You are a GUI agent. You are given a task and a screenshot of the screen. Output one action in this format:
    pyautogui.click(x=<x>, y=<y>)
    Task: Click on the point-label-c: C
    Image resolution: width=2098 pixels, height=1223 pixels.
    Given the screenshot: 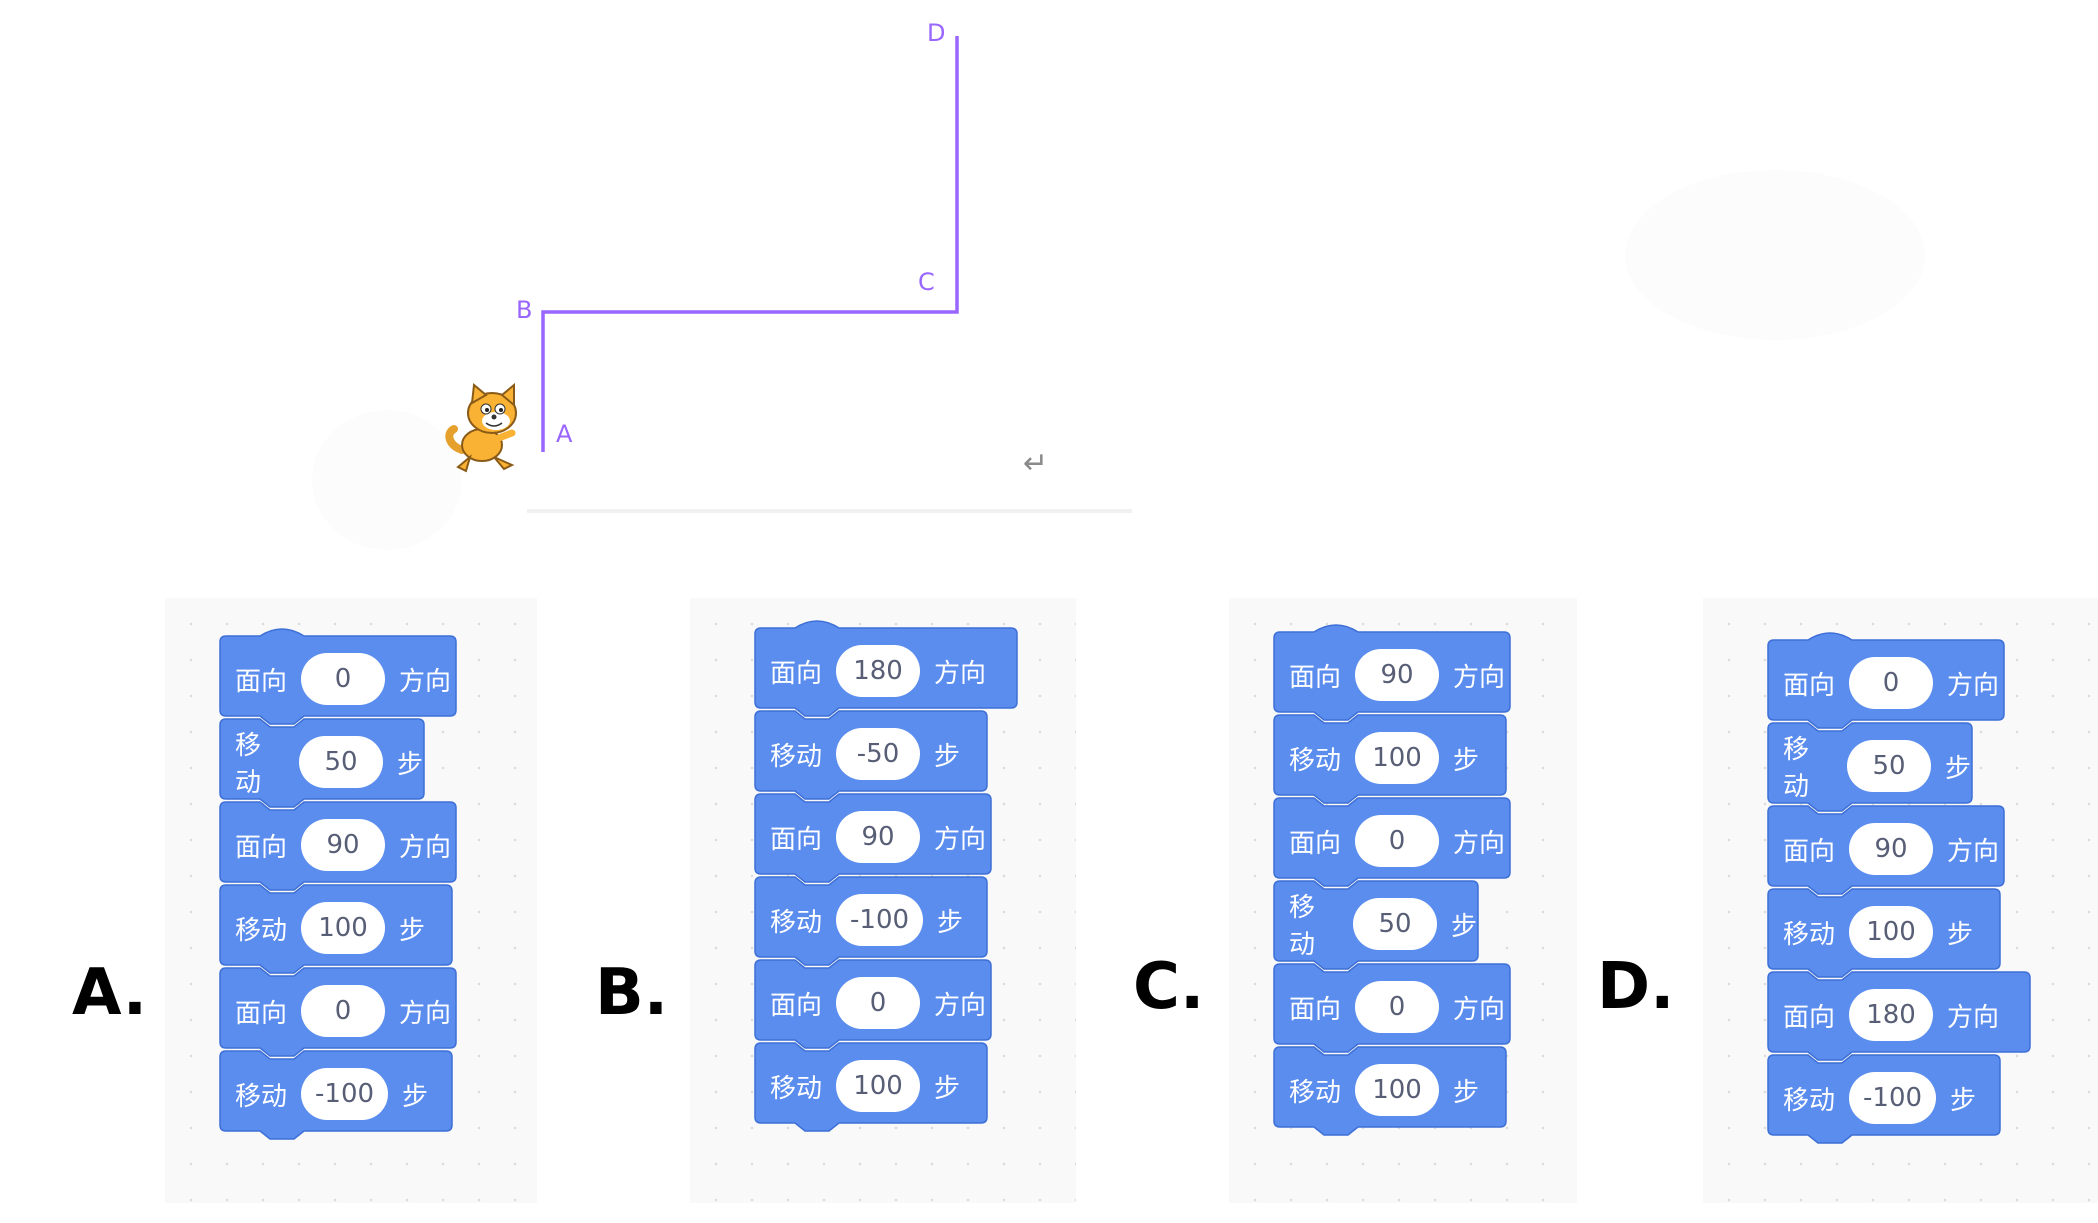 What is the action you would take?
    pyautogui.click(x=926, y=282)
    